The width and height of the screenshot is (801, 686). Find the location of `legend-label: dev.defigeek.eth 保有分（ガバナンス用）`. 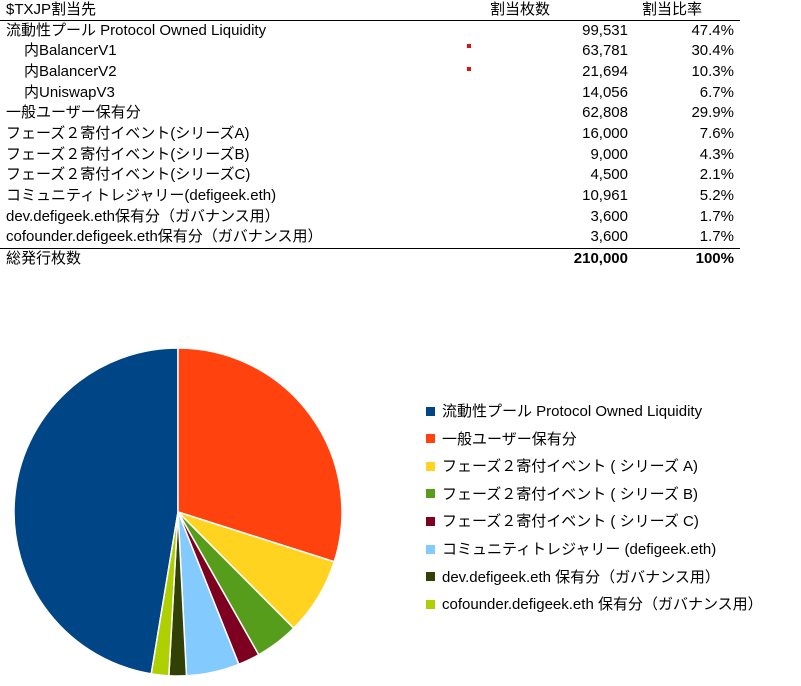

legend-label: dev.defigeek.eth 保有分（ガバナンス用） is located at coordinates (581, 577).